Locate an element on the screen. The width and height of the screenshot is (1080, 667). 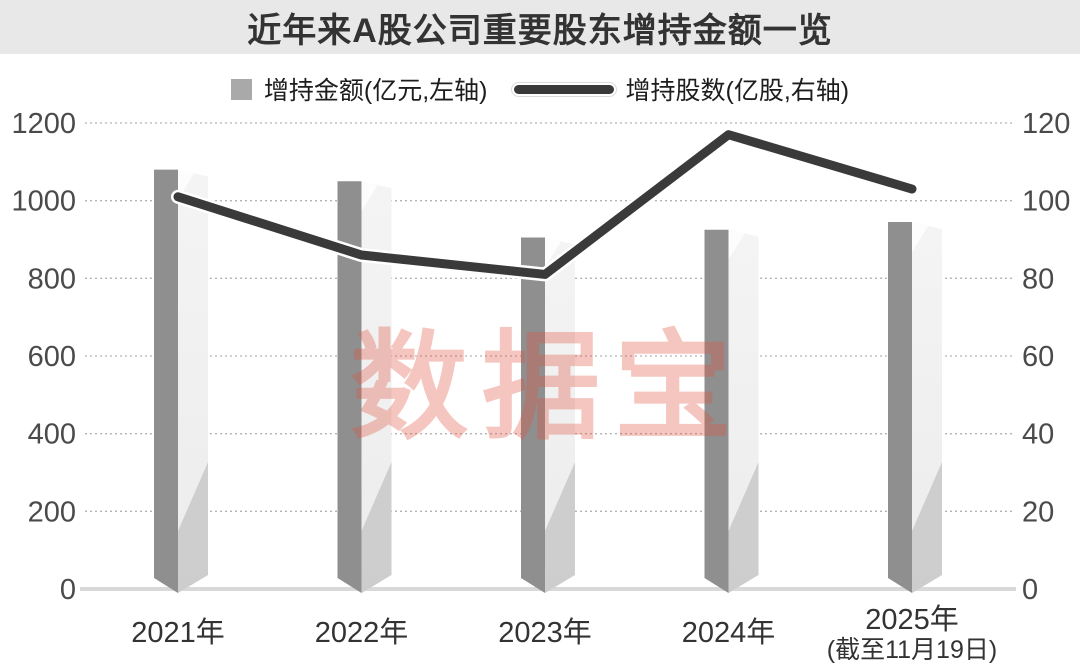
x-axis-label: 2025年 is located at coordinates (912, 619).